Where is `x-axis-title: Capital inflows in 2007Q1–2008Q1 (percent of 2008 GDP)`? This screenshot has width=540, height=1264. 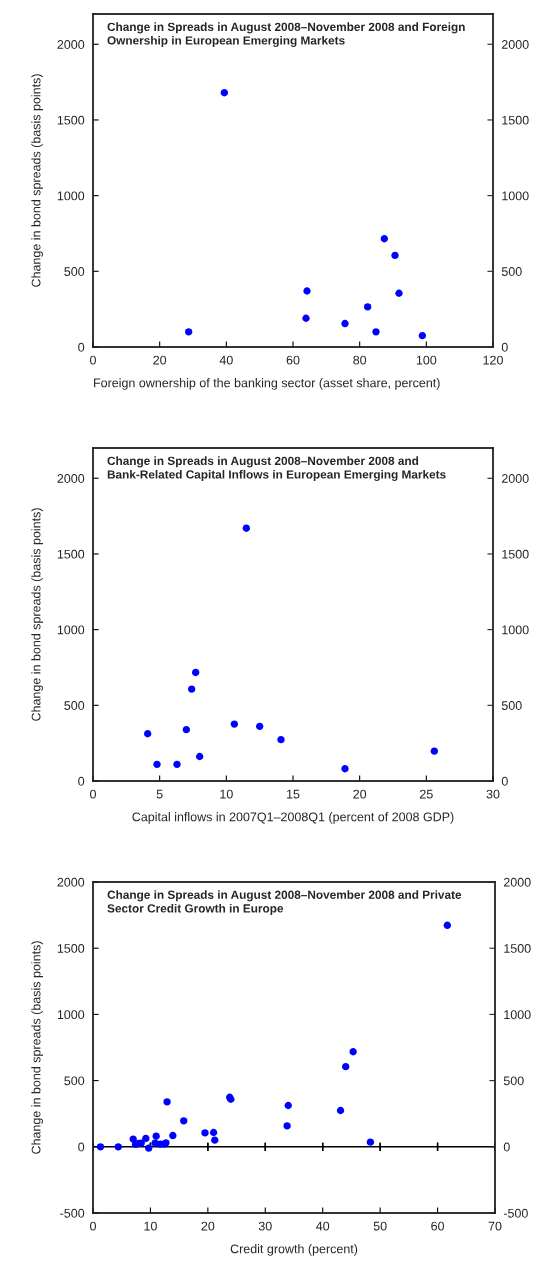
x-axis-title: Capital inflows in 2007Q1–2008Q1 (percent of 2008 GDP) is located at coordinates (293, 818).